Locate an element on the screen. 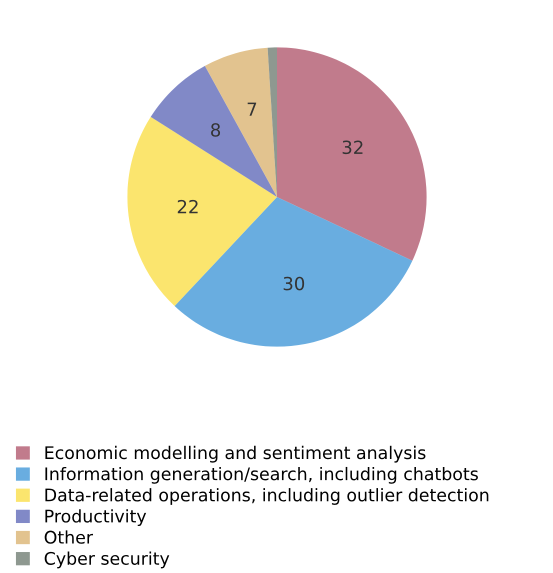 The height and width of the screenshot is (573, 553). data-label: 32 is located at coordinates (352, 147).